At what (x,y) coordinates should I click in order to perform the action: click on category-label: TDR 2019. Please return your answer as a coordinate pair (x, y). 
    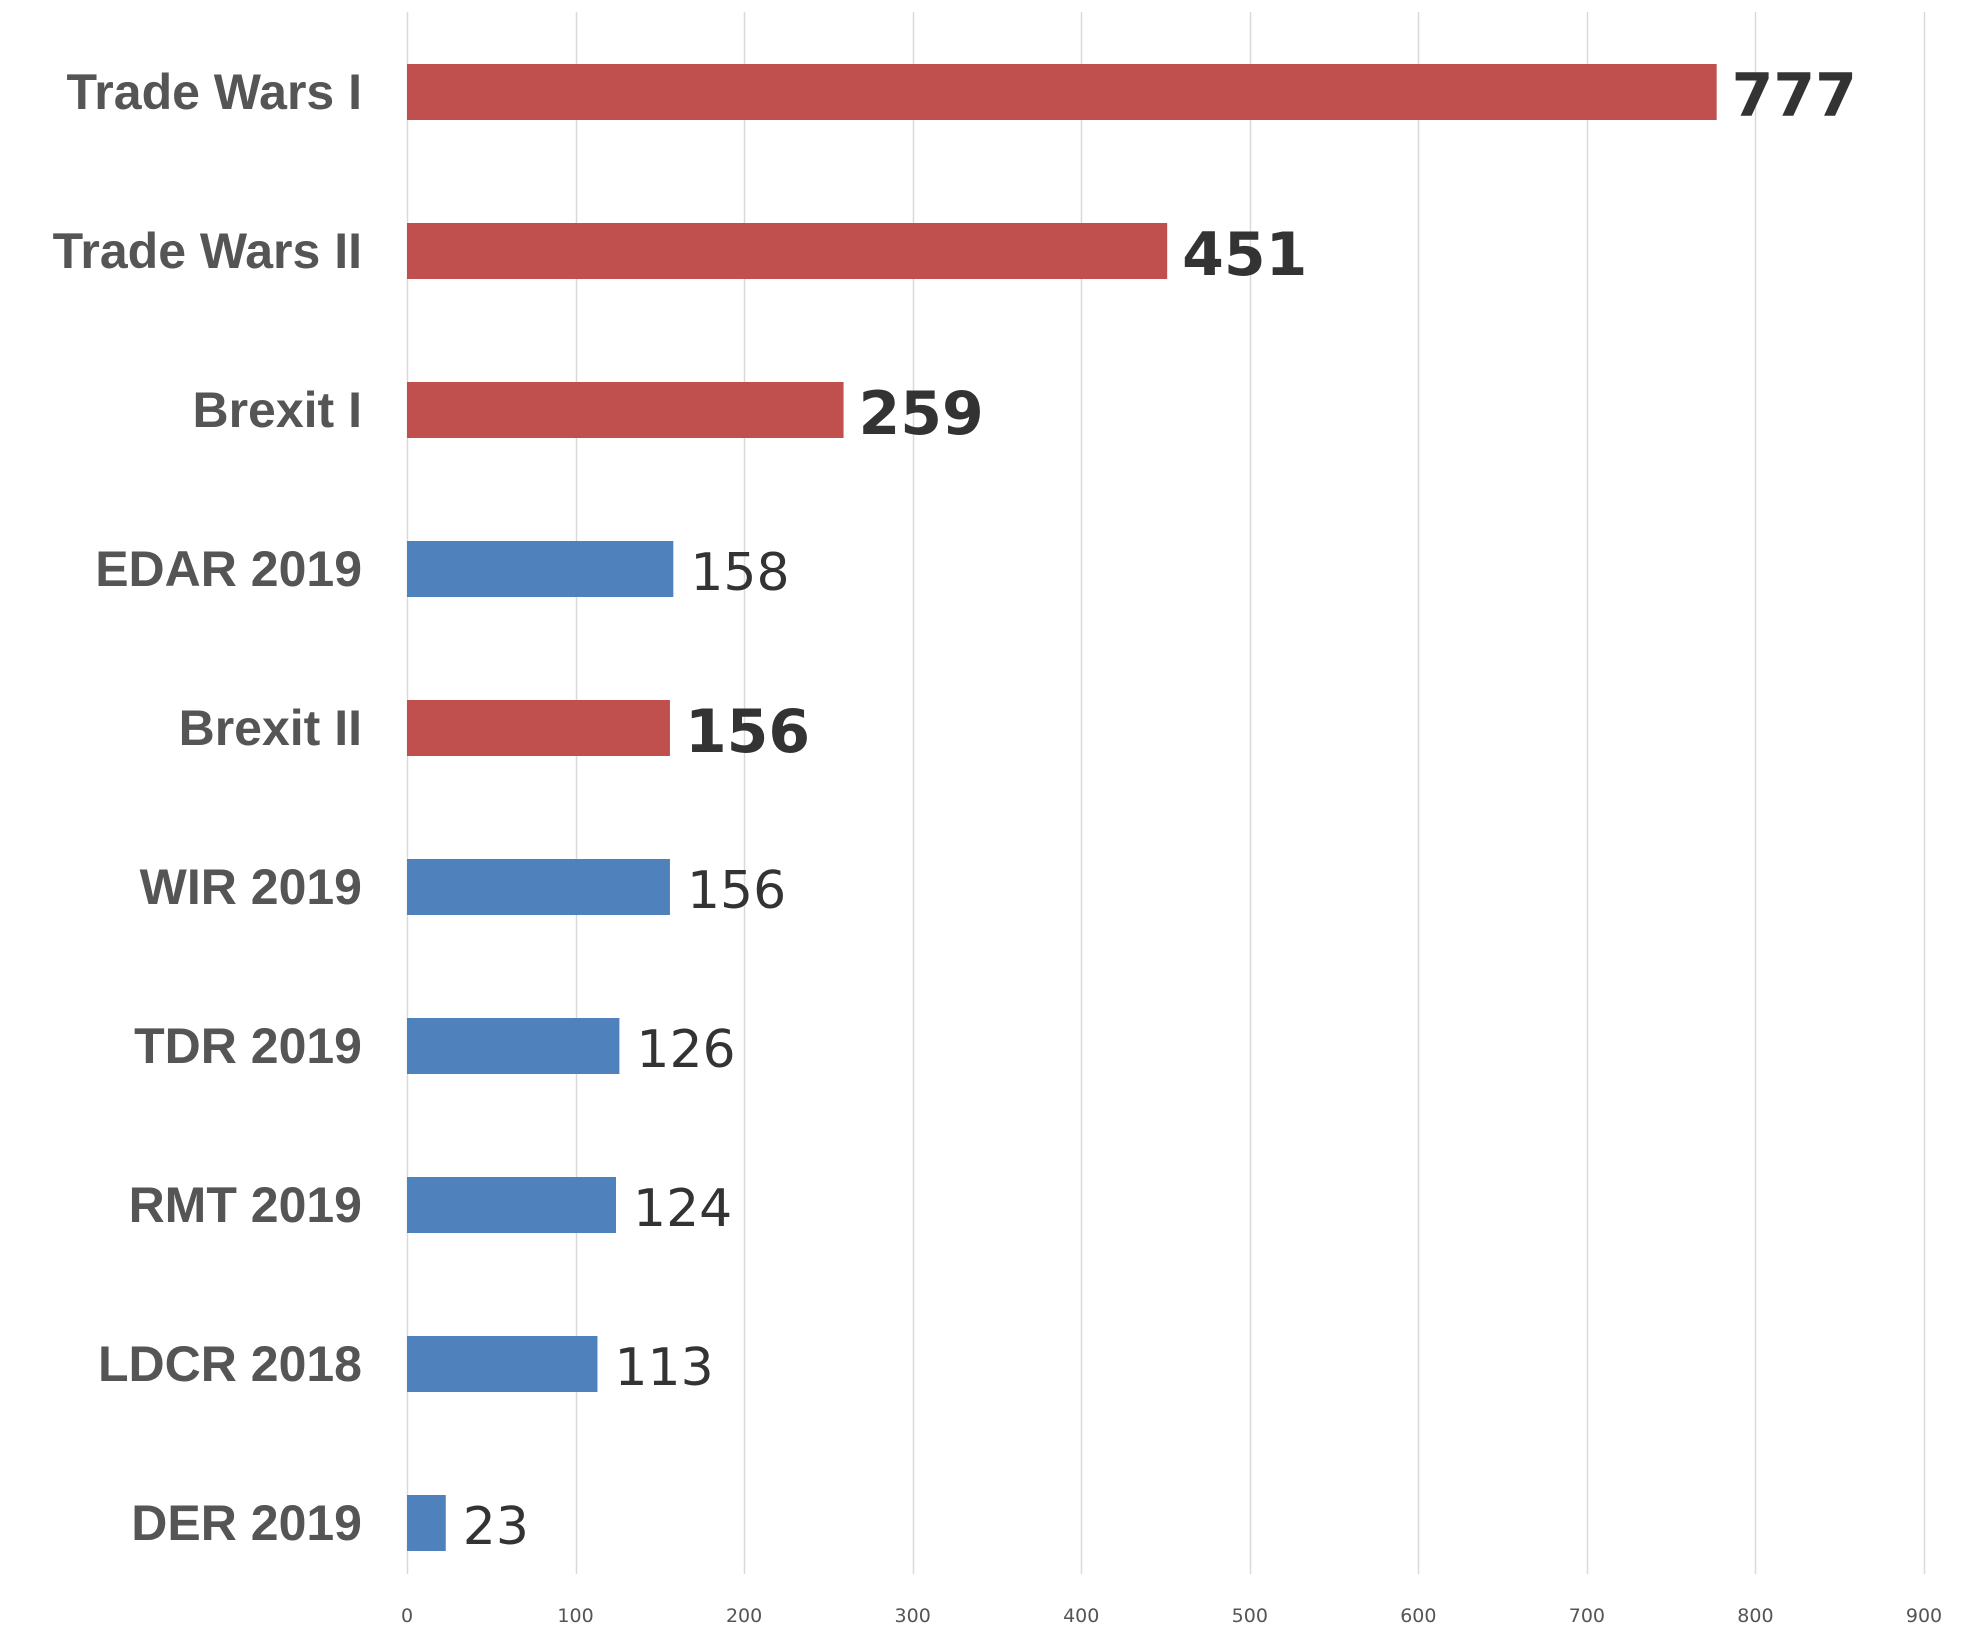
    Looking at the image, I should click on (248, 1046).